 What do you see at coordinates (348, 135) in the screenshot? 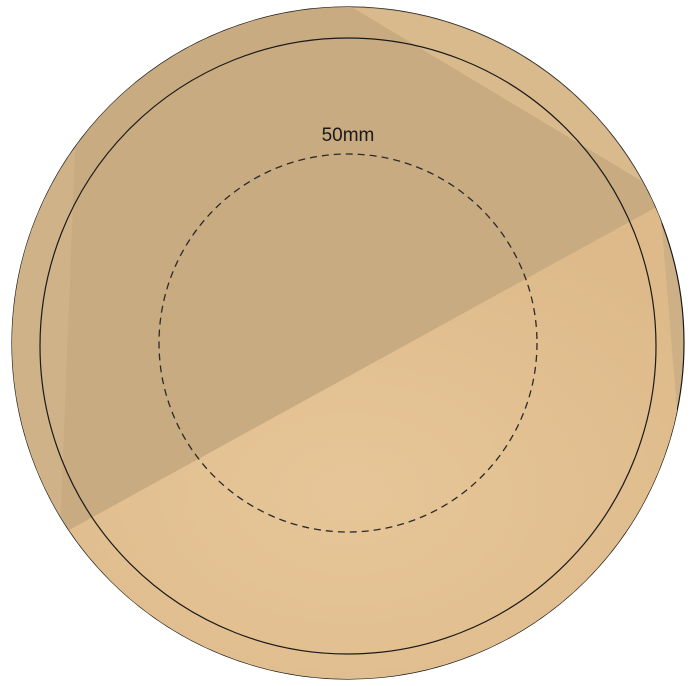
I see `dimension-label: 50mm` at bounding box center [348, 135].